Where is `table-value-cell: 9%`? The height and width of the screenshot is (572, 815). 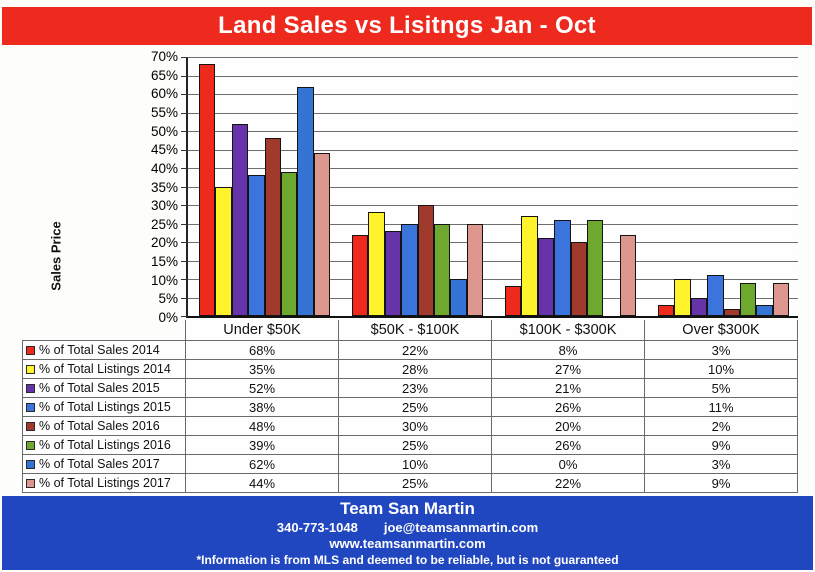
table-value-cell: 9% is located at coordinates (721, 483).